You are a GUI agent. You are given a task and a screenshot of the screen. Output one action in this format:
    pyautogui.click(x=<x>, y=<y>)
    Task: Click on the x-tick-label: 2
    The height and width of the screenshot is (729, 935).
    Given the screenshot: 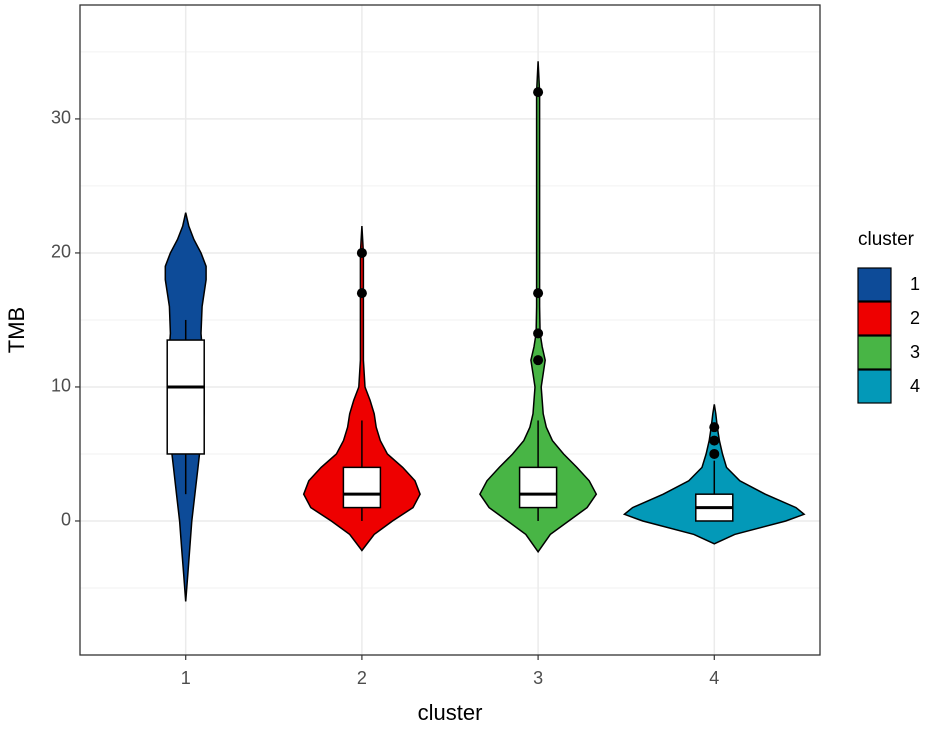 What is the action you would take?
    pyautogui.click(x=362, y=678)
    